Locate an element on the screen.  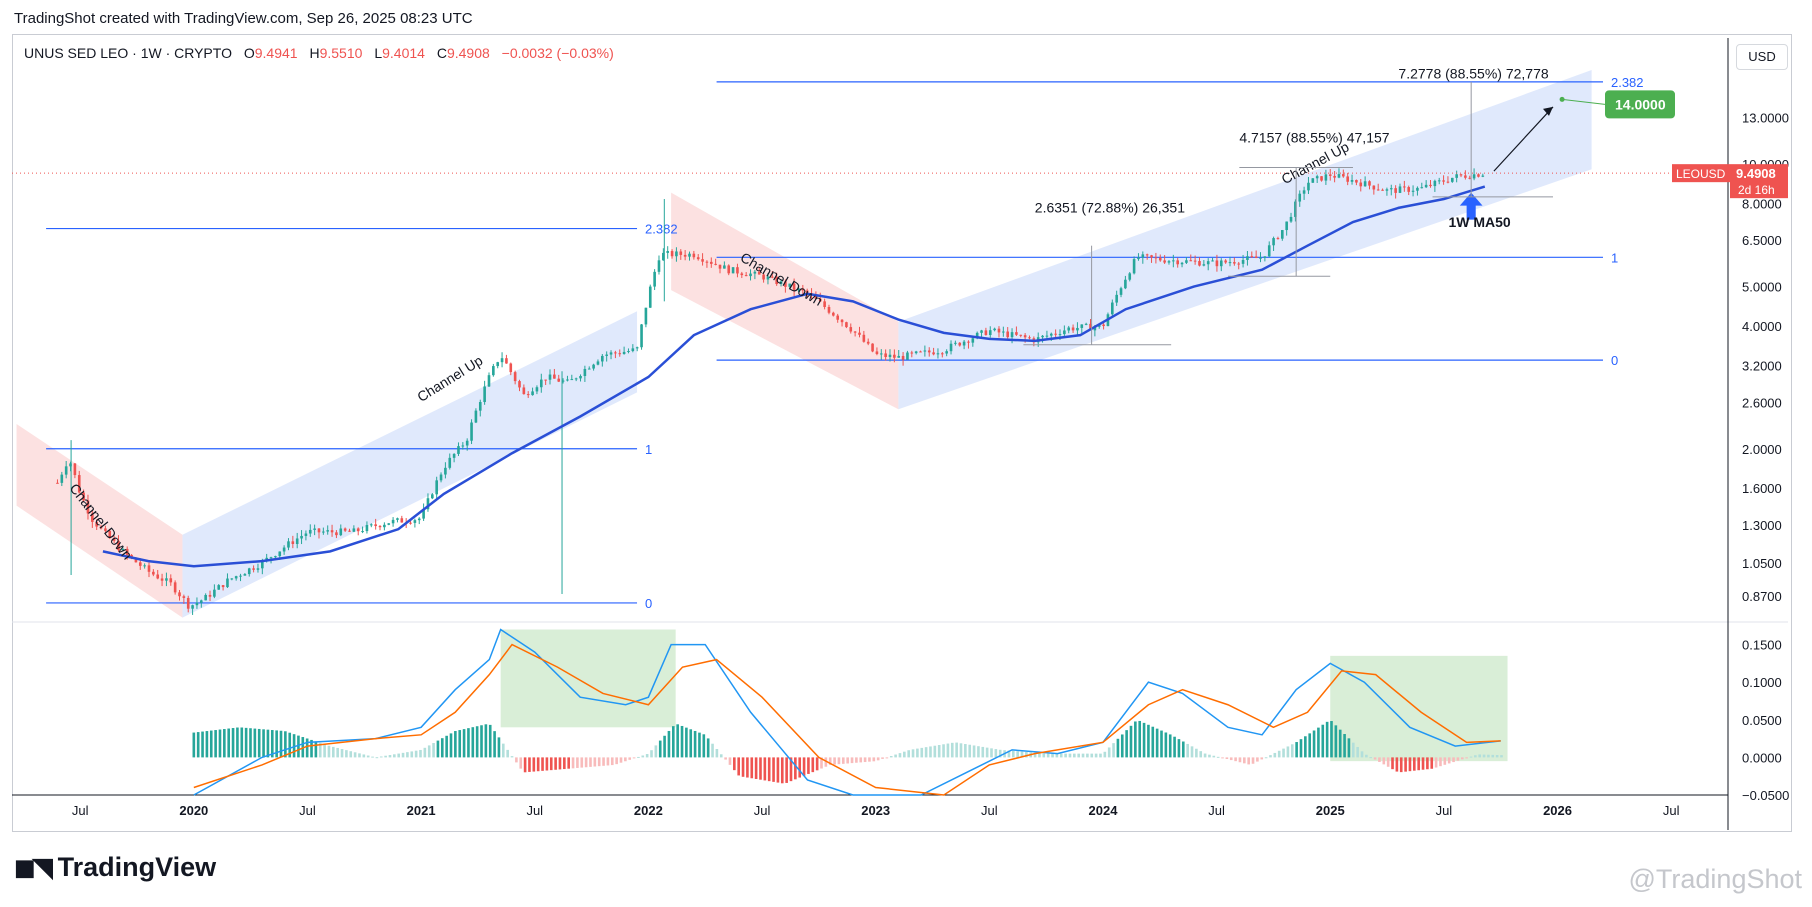
symbol-tag: LEOUSD is located at coordinates (1701, 174).